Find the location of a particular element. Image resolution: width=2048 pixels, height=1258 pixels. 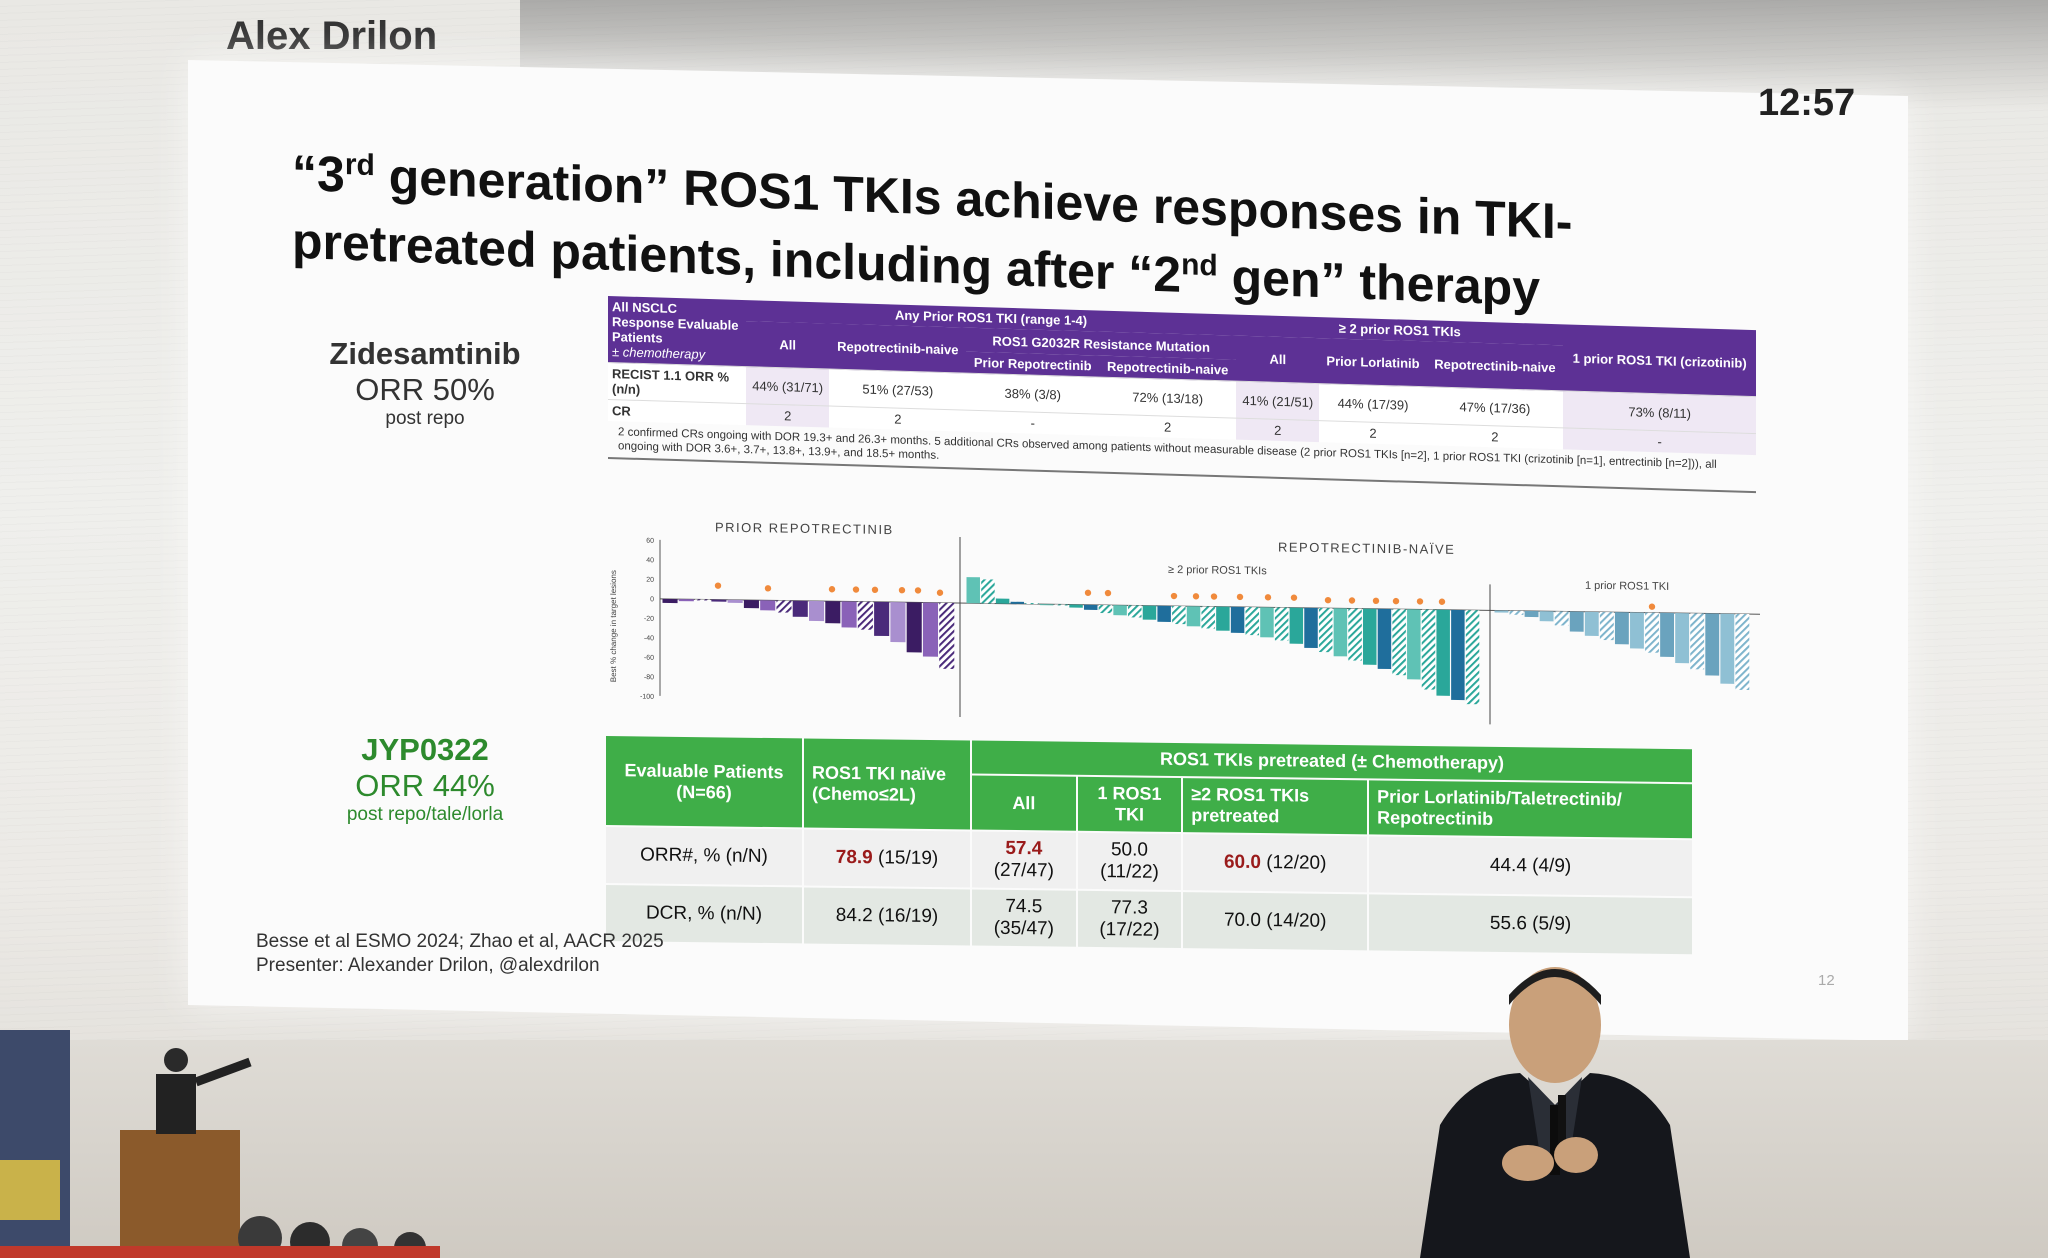

cell: 70.0 (14/20) is located at coordinates (1275, 921).